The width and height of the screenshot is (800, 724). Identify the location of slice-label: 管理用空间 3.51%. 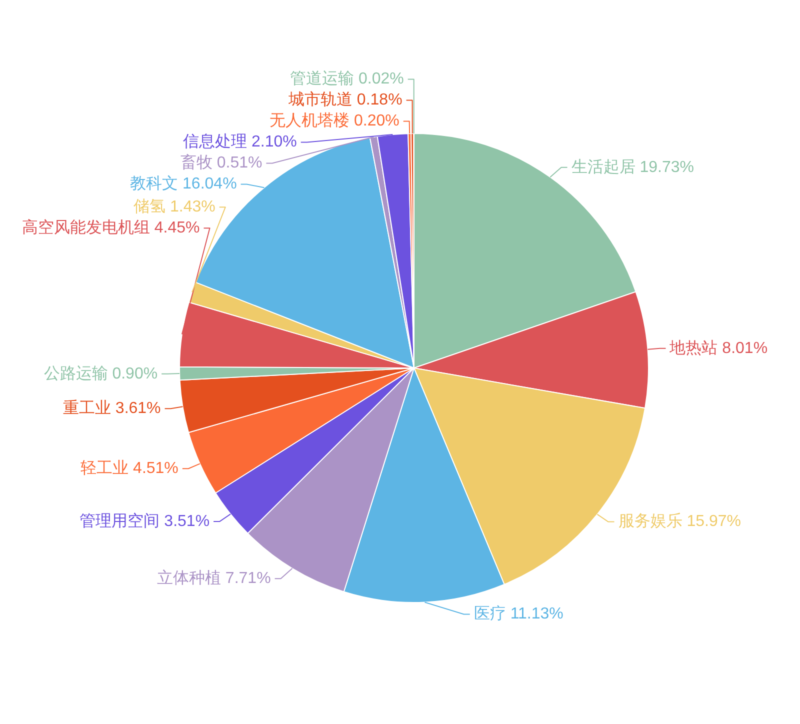
(145, 521).